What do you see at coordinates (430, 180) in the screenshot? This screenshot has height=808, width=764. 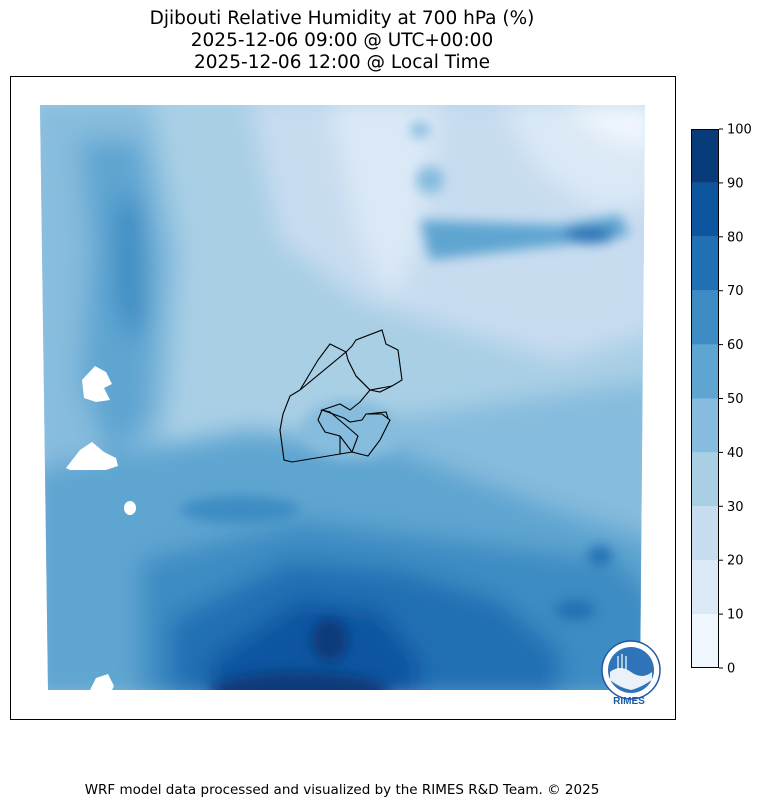 I see `field-north-spot` at bounding box center [430, 180].